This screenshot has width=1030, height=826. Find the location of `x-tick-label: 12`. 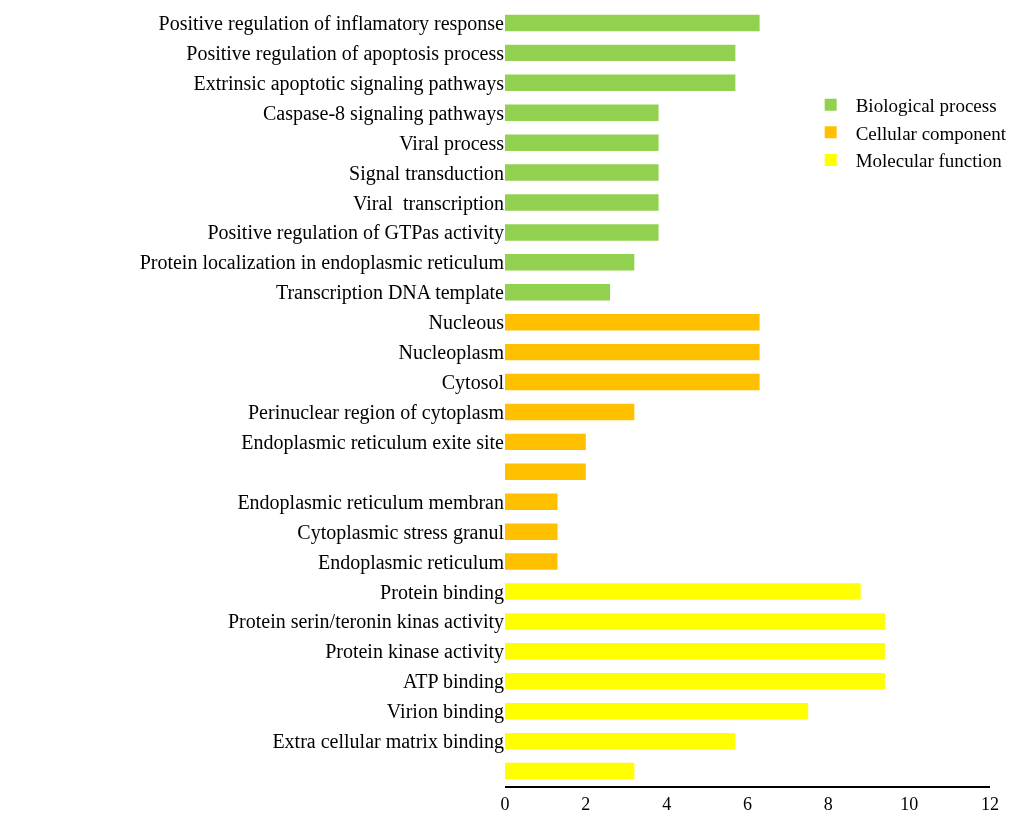

x-tick-label: 12 is located at coordinates (990, 803).